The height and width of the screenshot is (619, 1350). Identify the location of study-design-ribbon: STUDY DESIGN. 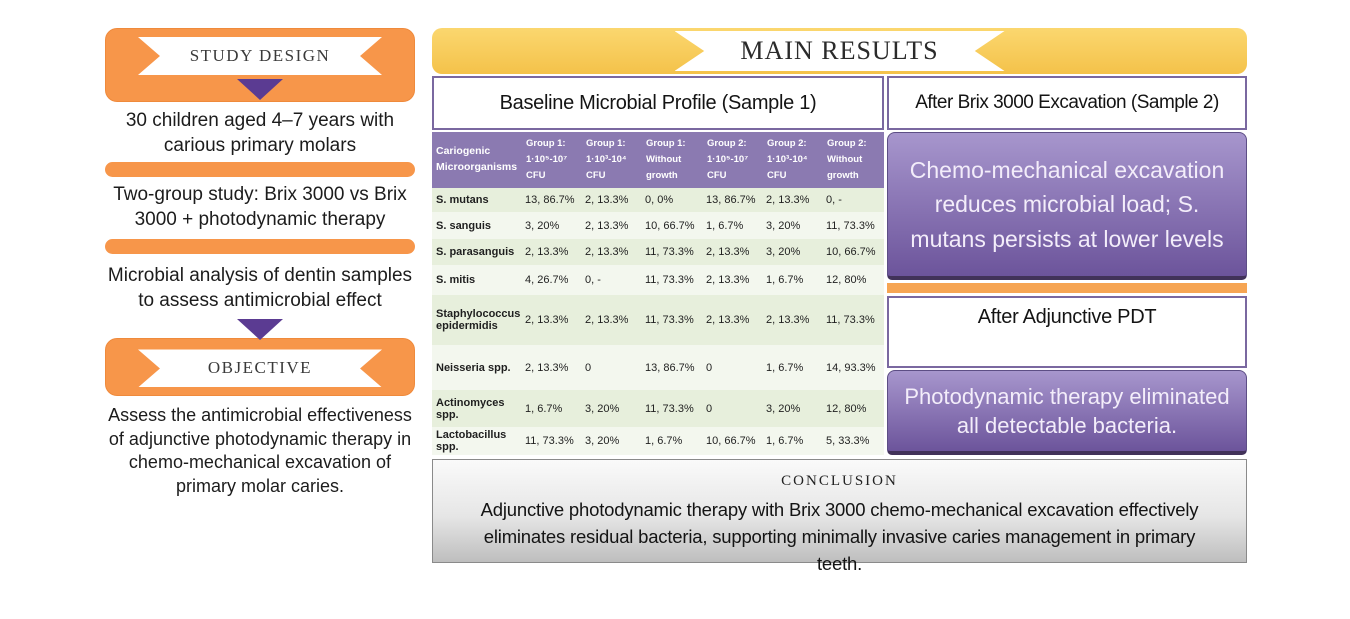
(260, 56).